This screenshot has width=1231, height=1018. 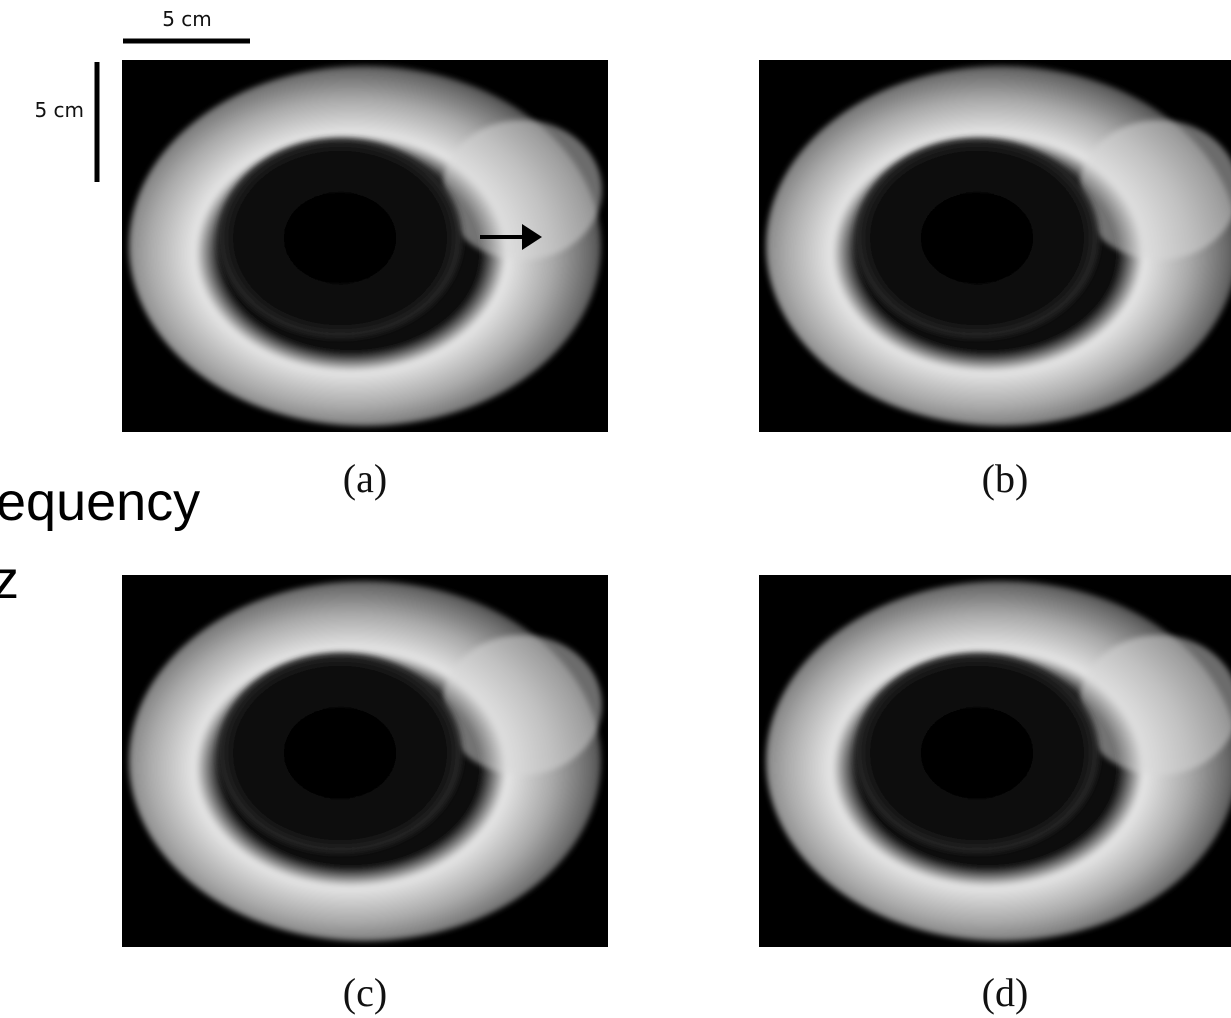 I want to click on panel-label: (c), so click(x=365, y=992).